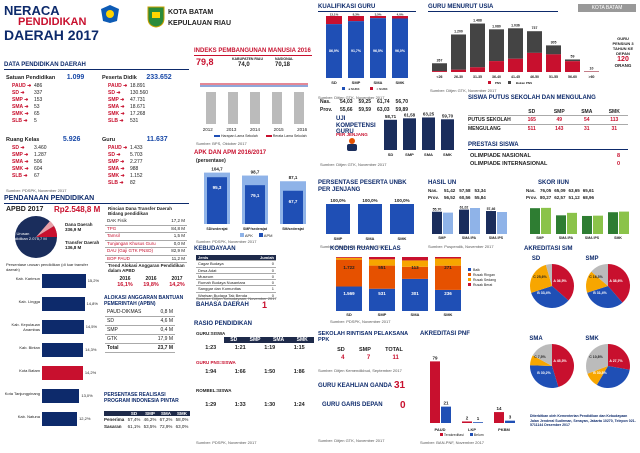 This screenshot has width=640, height=453. Describe the element at coordinates (149, 183) in the screenshot. I see `stat-row: SLB ➜ 82` at that location.